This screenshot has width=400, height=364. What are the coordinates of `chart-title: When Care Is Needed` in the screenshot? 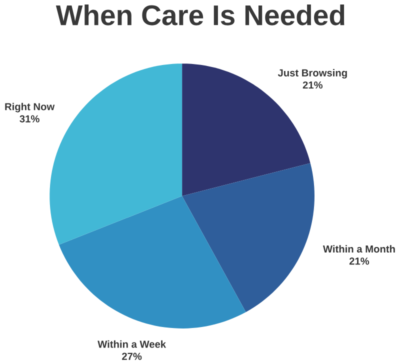 It's located at (200, 15).